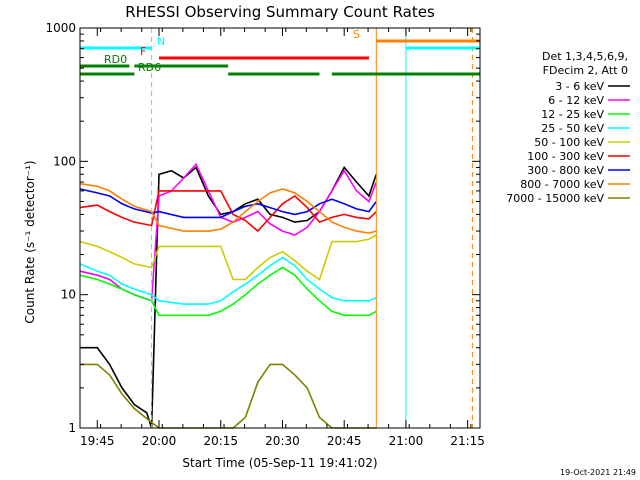  What do you see at coordinates (97, 441) in the screenshot?
I see `x-tick-label-0: 19:45` at bounding box center [97, 441].